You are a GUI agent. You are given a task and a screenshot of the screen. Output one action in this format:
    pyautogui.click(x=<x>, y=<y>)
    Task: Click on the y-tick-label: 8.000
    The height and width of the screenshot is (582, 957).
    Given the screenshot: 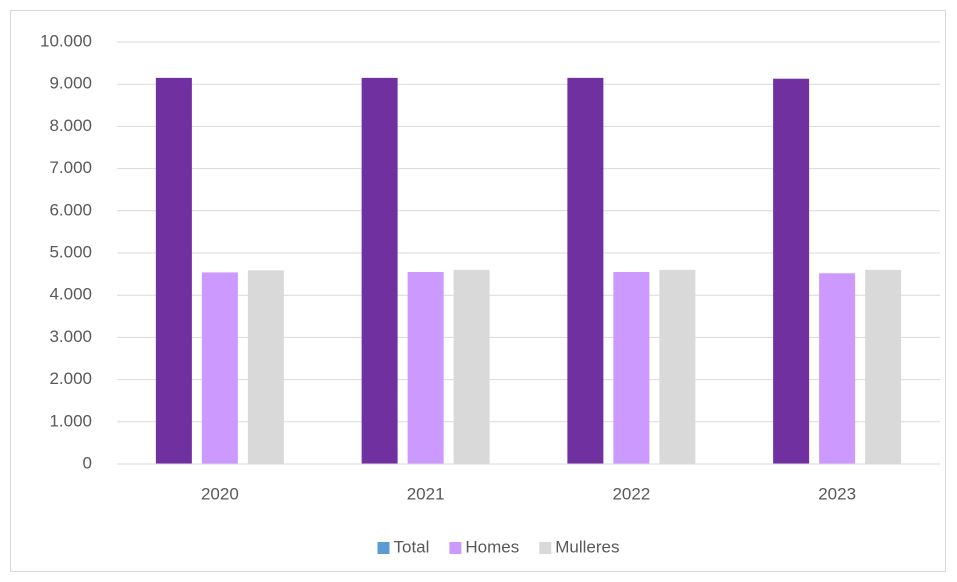 What is the action you would take?
    pyautogui.click(x=70, y=125)
    